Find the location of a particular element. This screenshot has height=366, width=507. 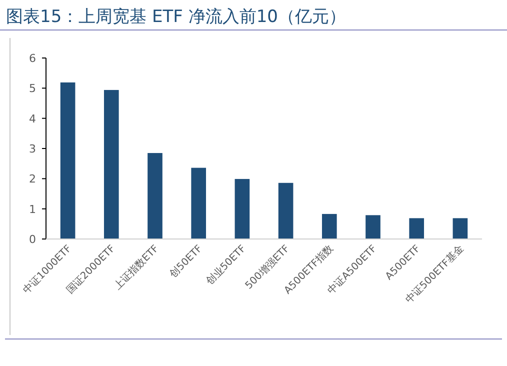

y-tick-label: 4 is located at coordinates (32, 119).